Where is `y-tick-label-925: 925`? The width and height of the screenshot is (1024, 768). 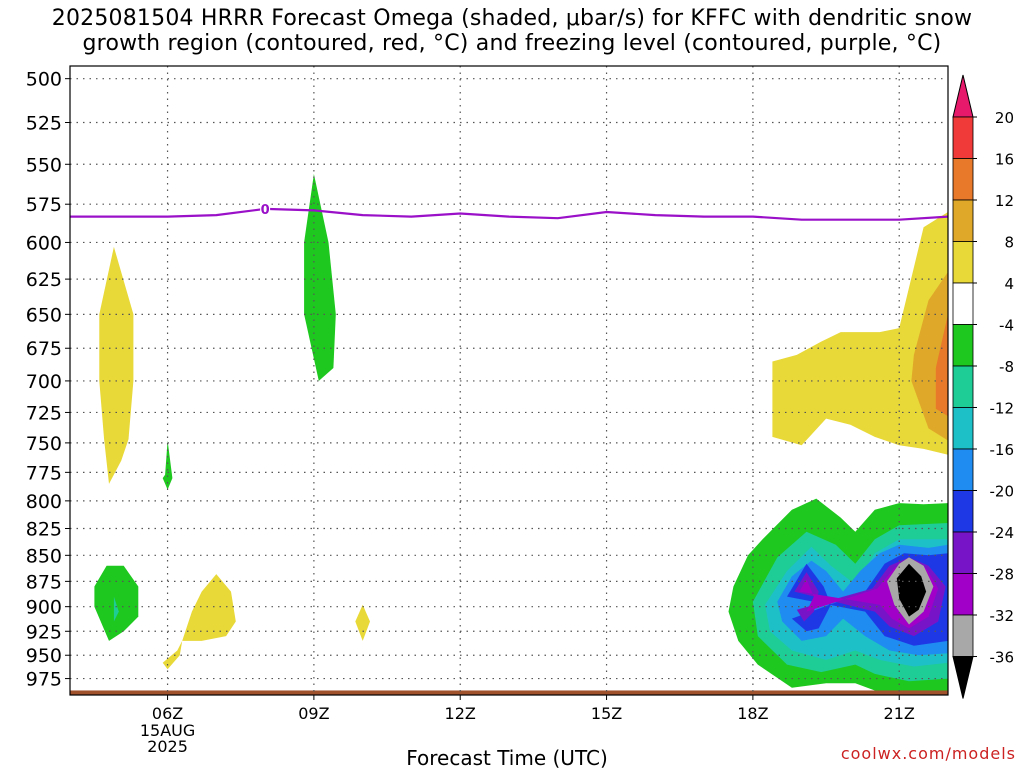
y-tick-label-925: 925 is located at coordinates (44, 632).